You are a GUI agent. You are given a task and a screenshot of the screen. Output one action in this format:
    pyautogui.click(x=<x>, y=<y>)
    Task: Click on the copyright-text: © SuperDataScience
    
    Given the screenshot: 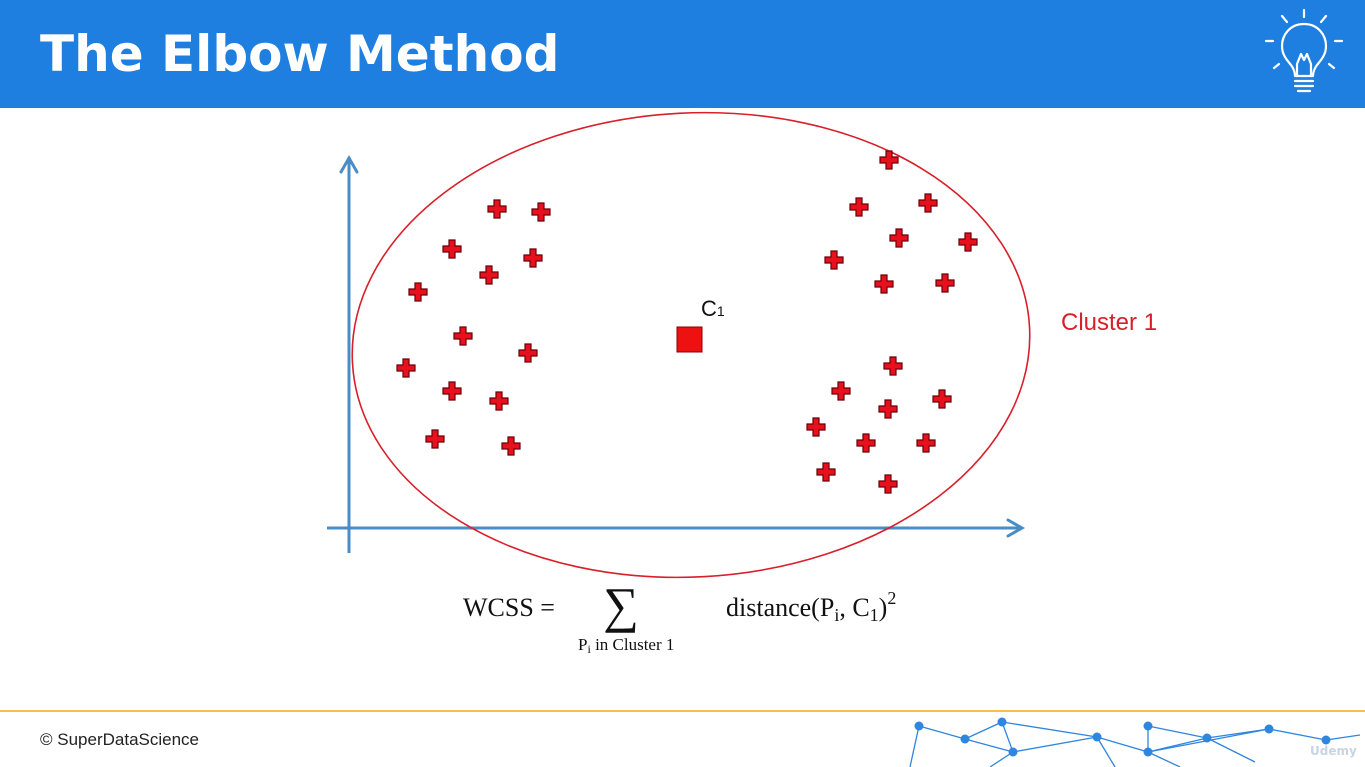 What is the action you would take?
    pyautogui.click(x=120, y=739)
    